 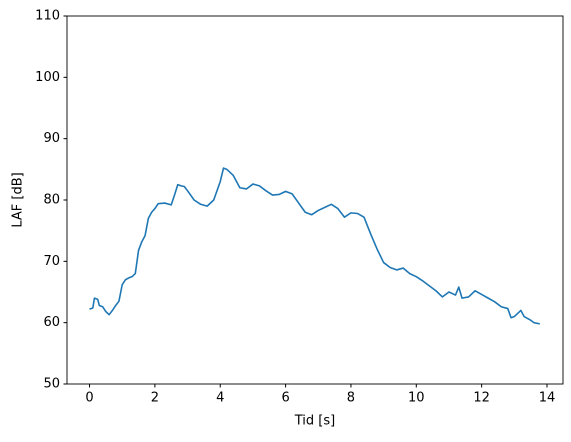 I want to click on x-tick-label: 14, so click(x=547, y=398).